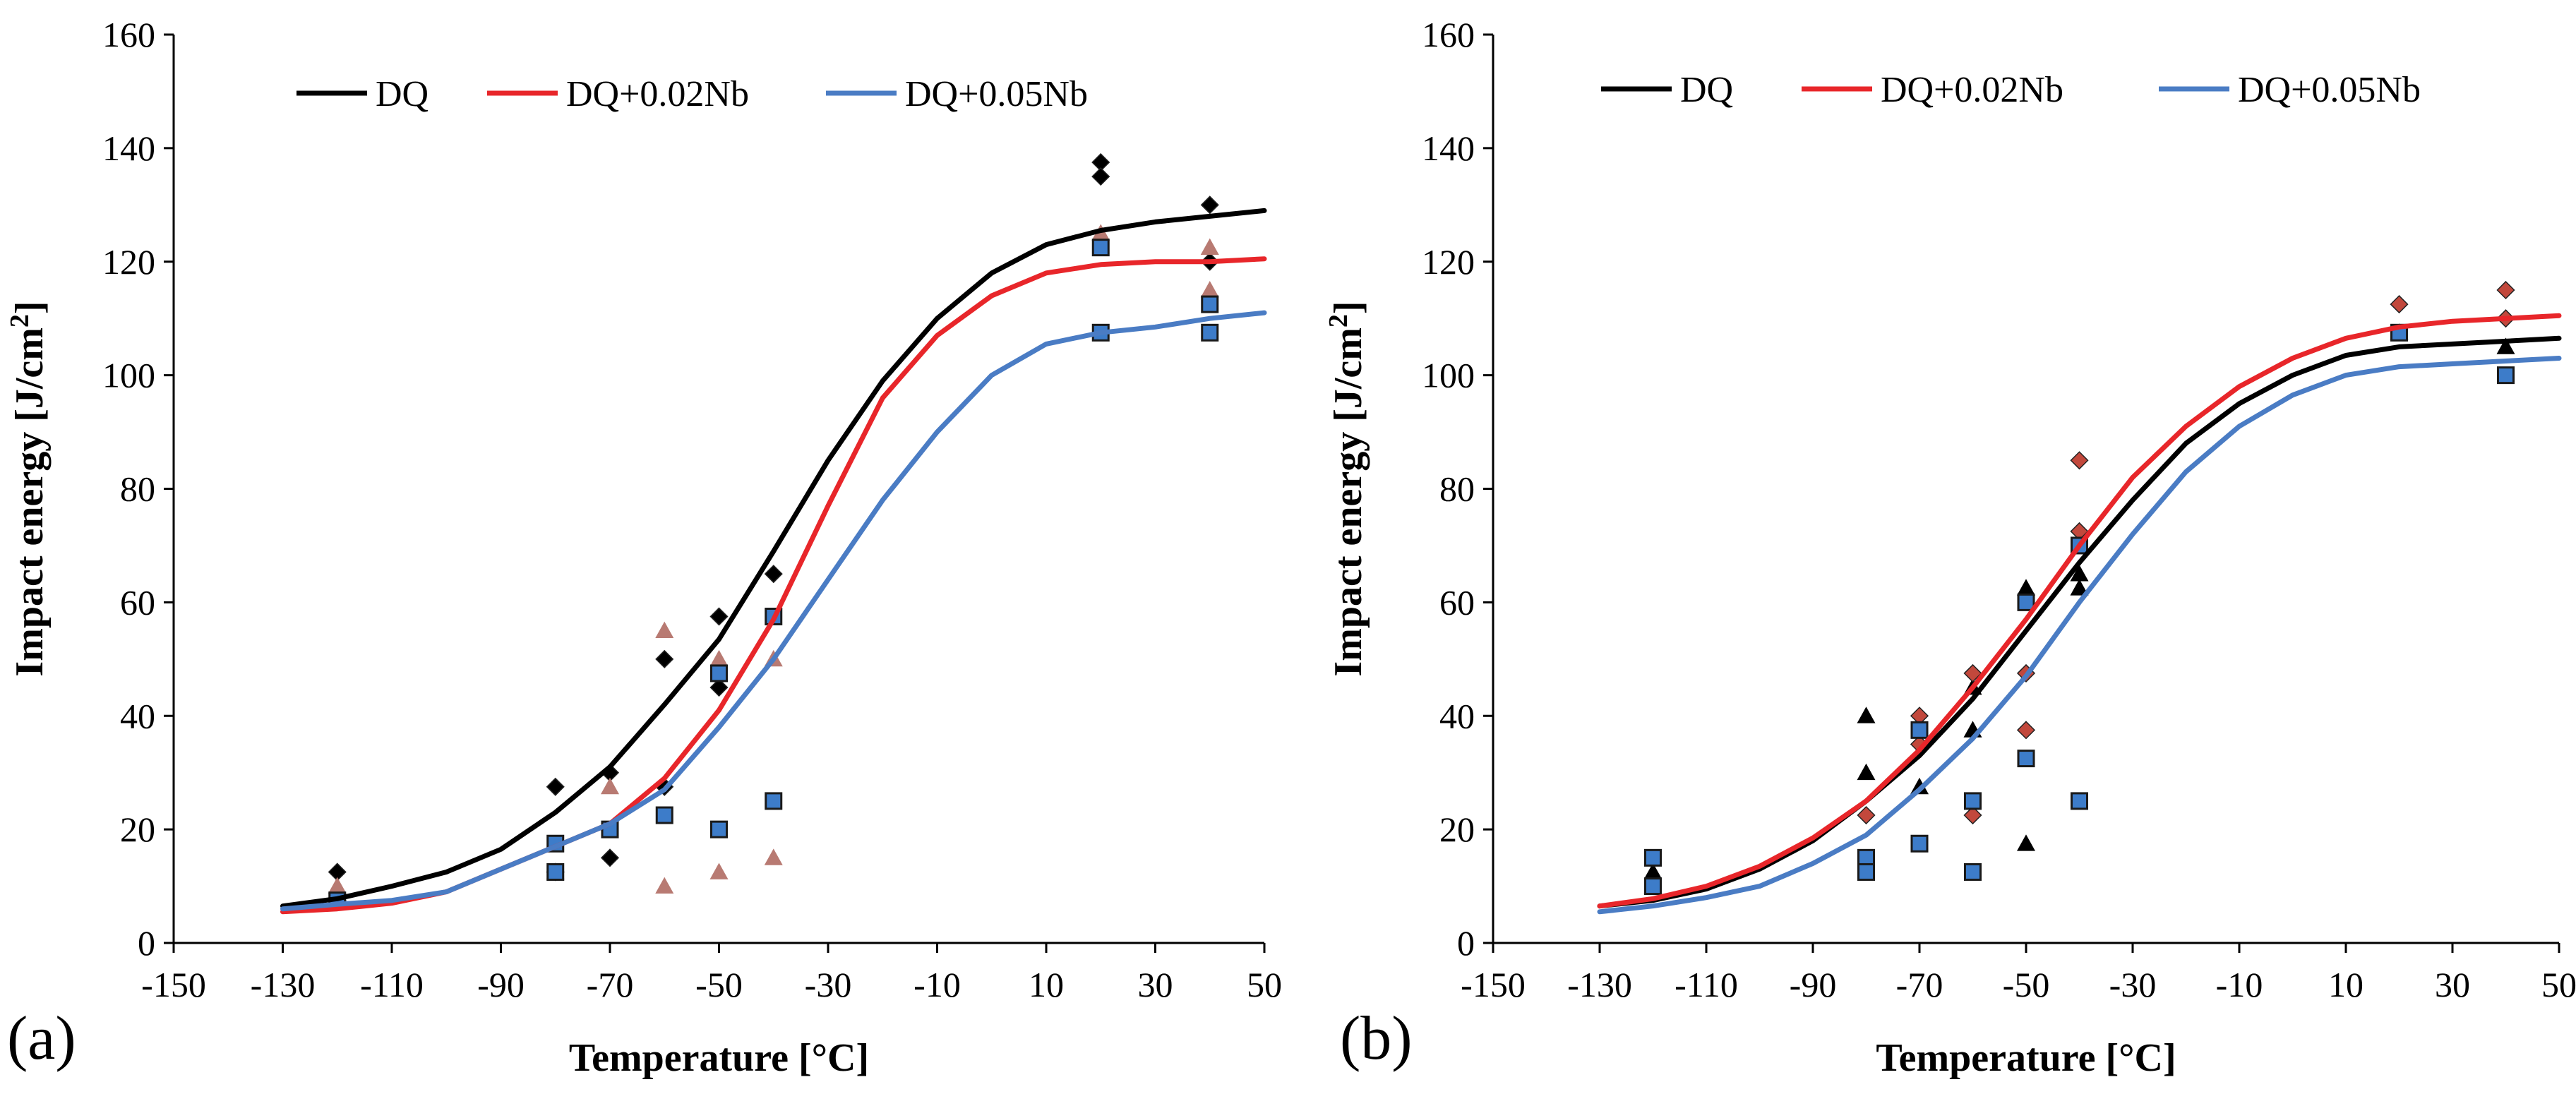 This screenshot has width=2576, height=1094. Describe the element at coordinates (137, 489) in the screenshot. I see `y-tick-label: 80` at that location.